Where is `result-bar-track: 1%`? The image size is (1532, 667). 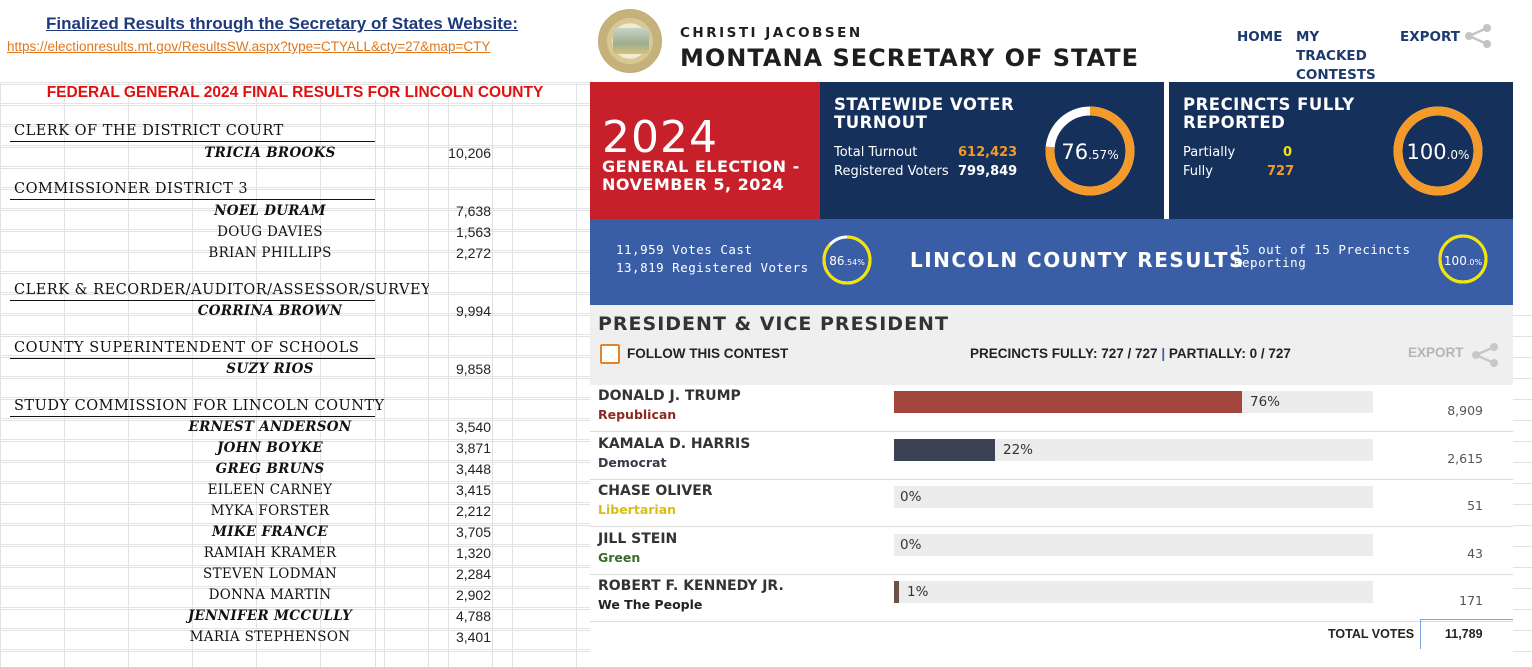 result-bar-track: 1% is located at coordinates (1133, 592).